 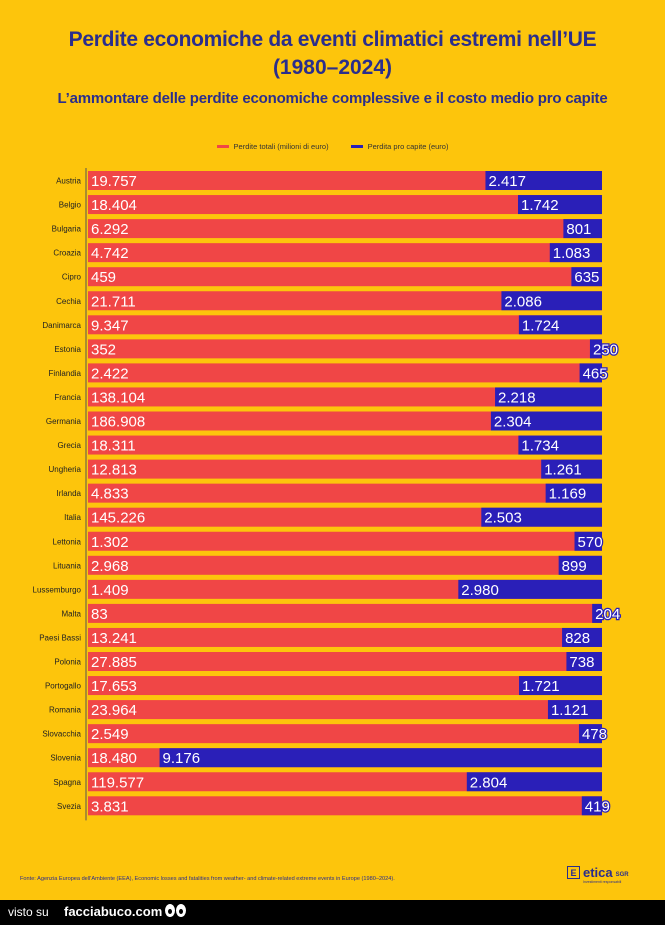 I want to click on data-label-total: 27.885, so click(x=114, y=662).